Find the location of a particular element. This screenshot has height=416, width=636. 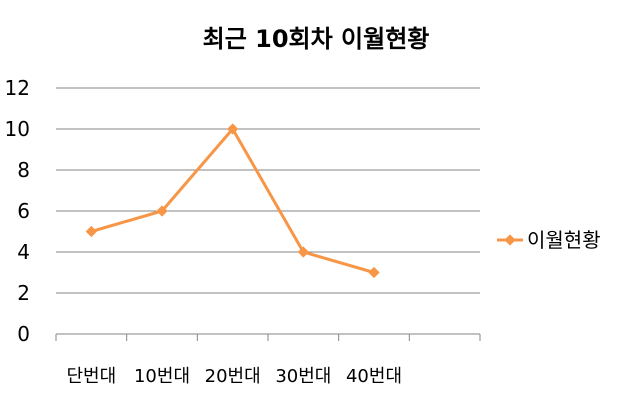

y-tick-label: 6 is located at coordinates (23, 211).